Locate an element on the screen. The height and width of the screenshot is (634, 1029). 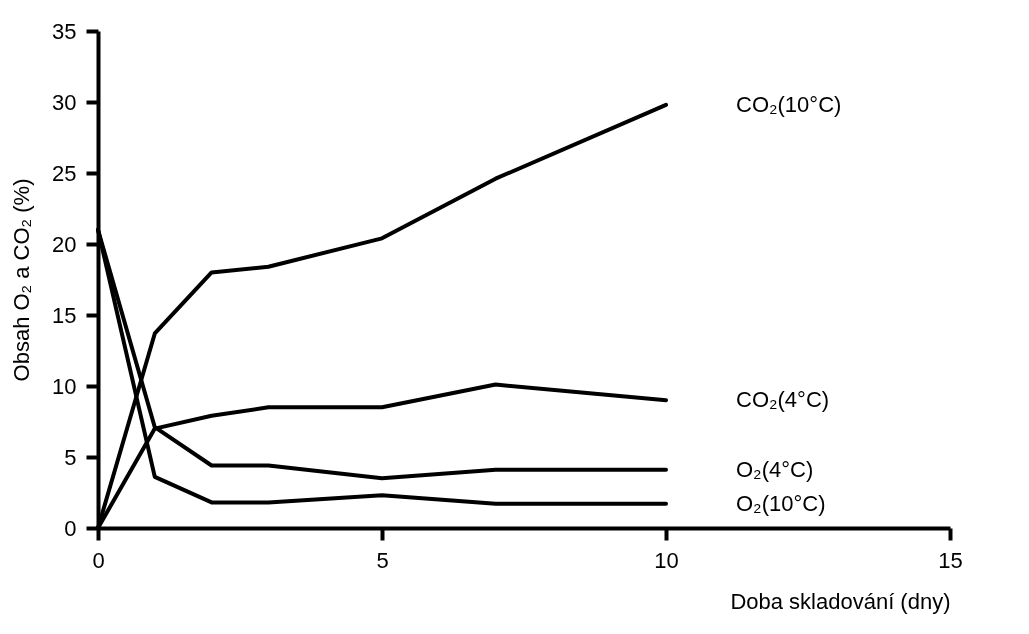
y-tick-label: 15 is located at coordinates (64, 315).